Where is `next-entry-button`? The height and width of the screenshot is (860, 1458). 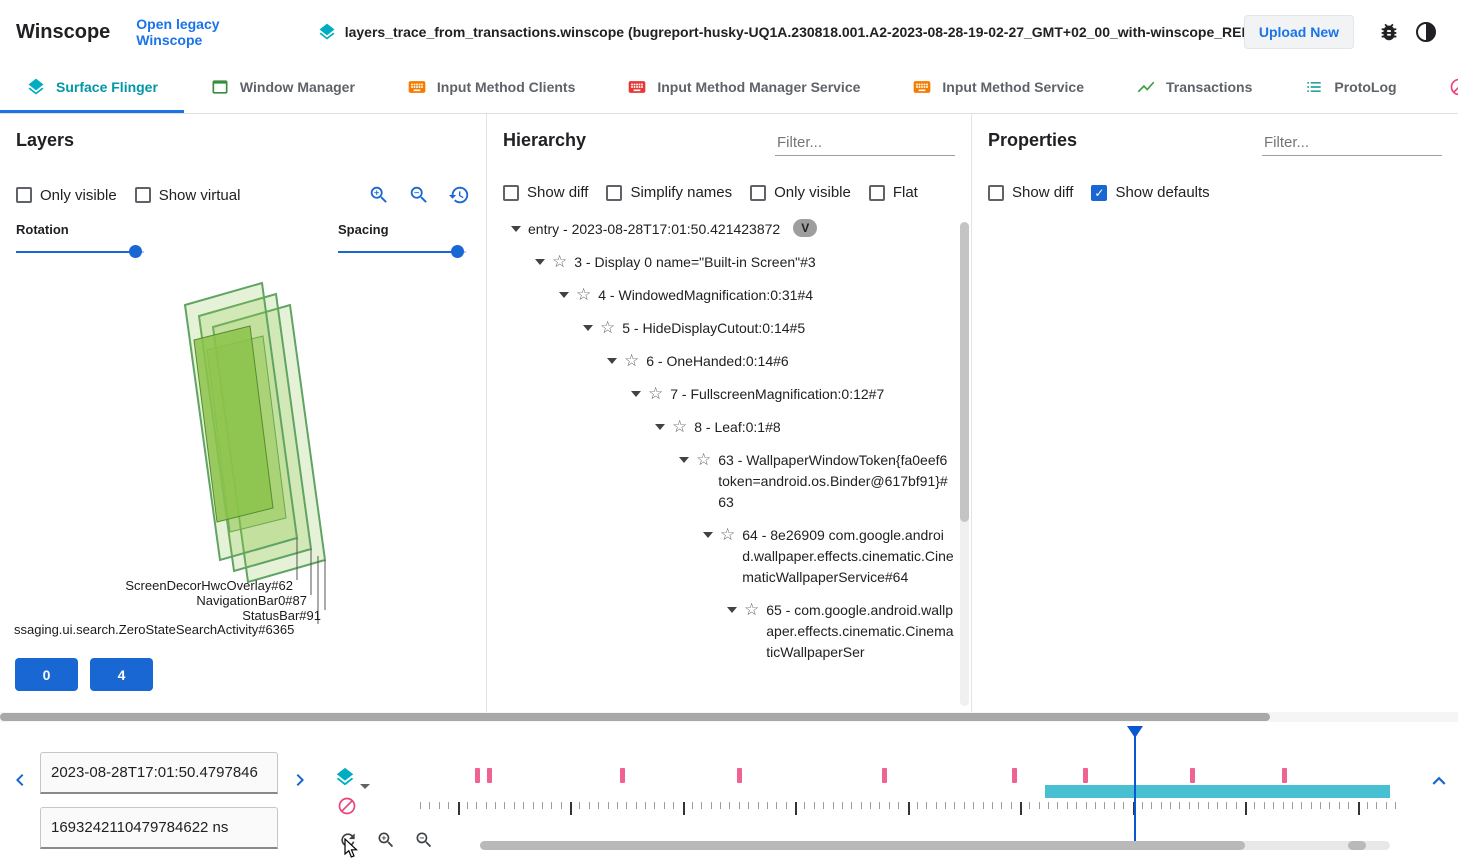 next-entry-button is located at coordinates (300, 780).